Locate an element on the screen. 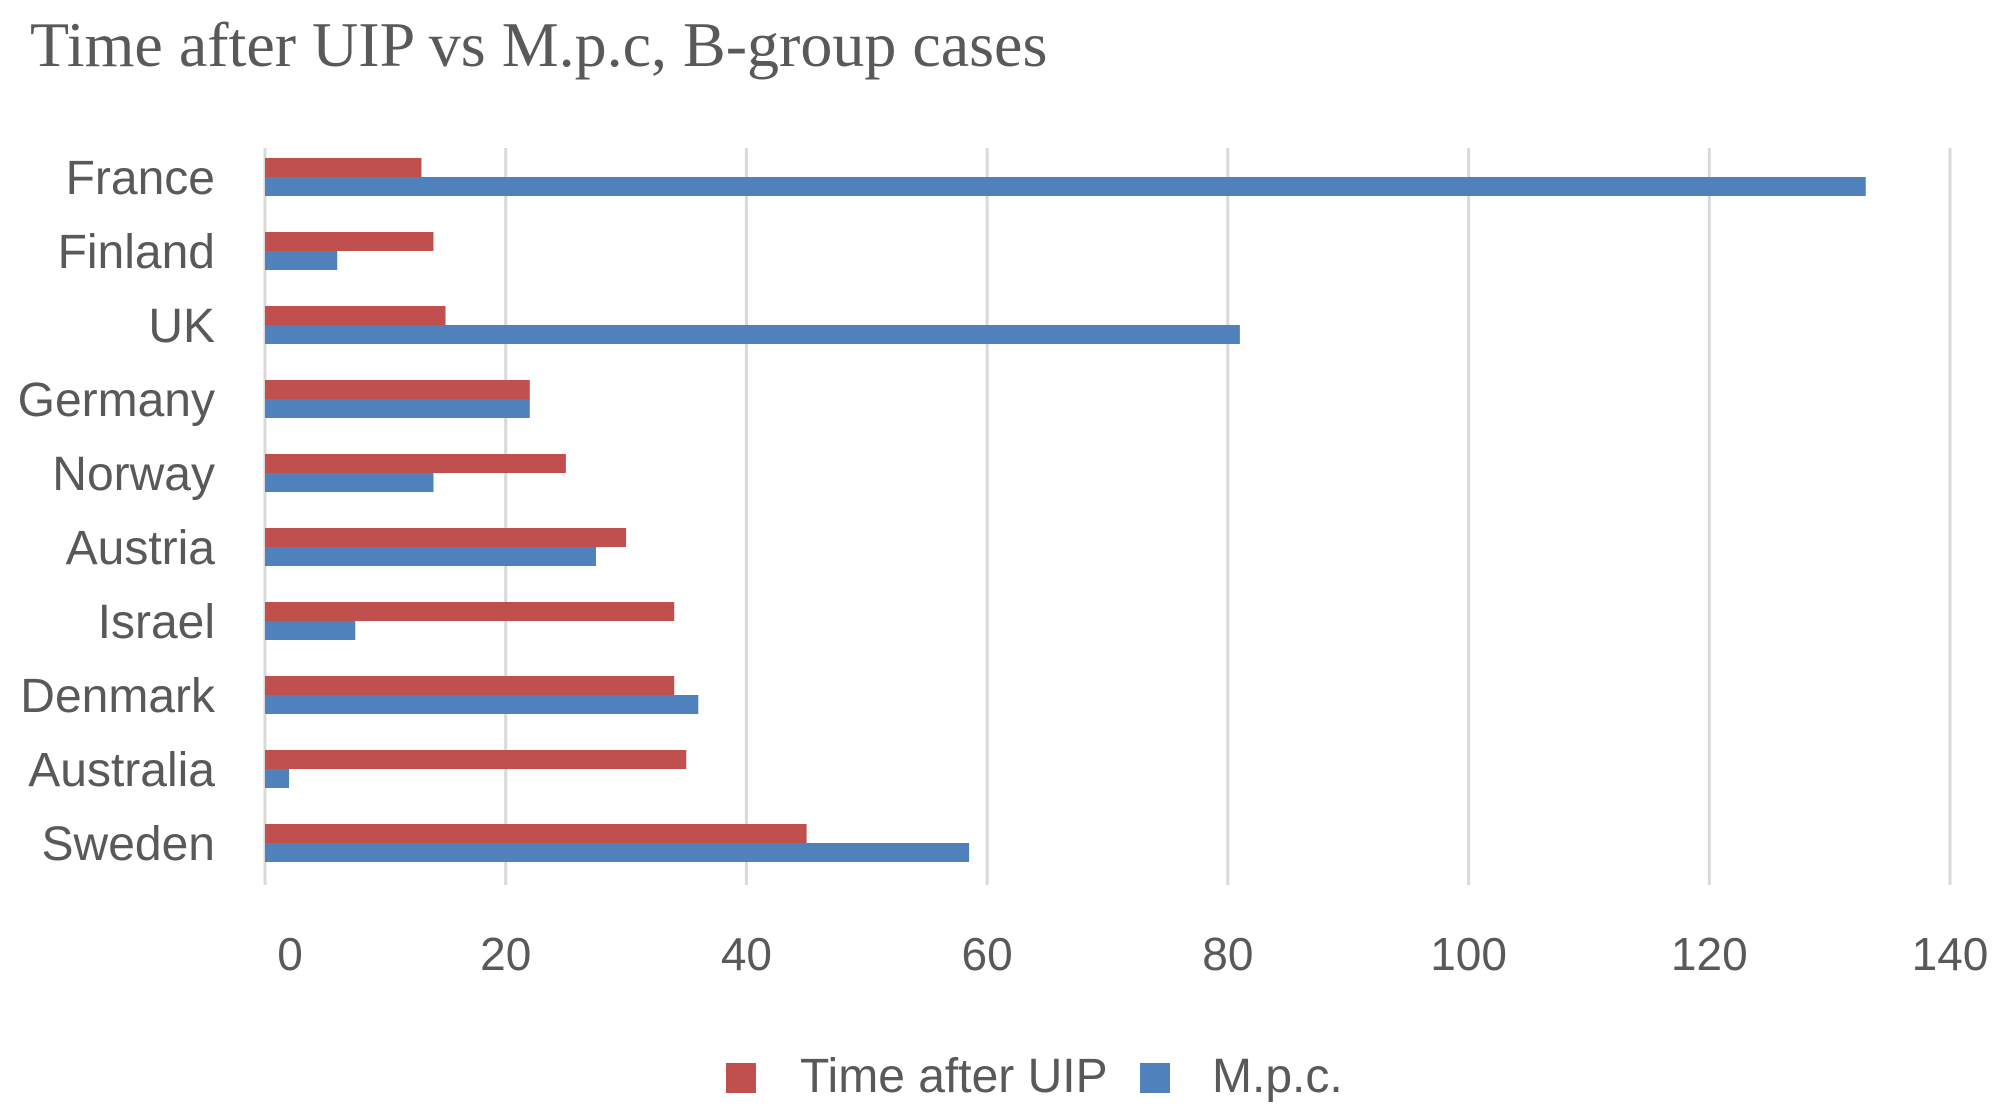  category-label: Denmark is located at coordinates (118, 696).